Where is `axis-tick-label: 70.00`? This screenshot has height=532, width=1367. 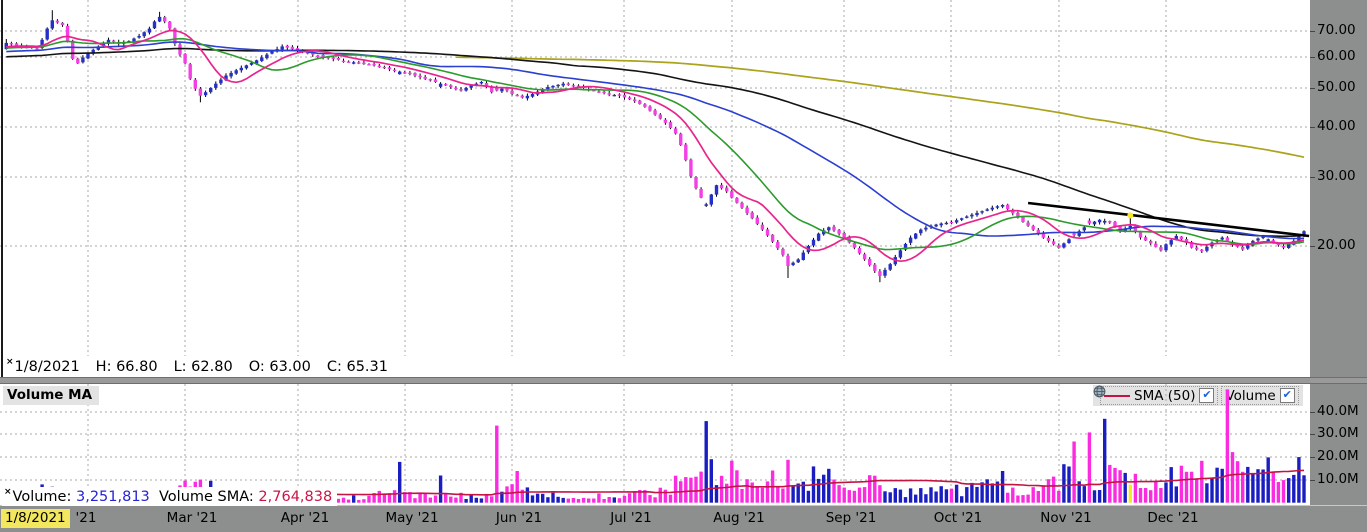
axis-tick-label: 70.00 is located at coordinates (1333, 30).